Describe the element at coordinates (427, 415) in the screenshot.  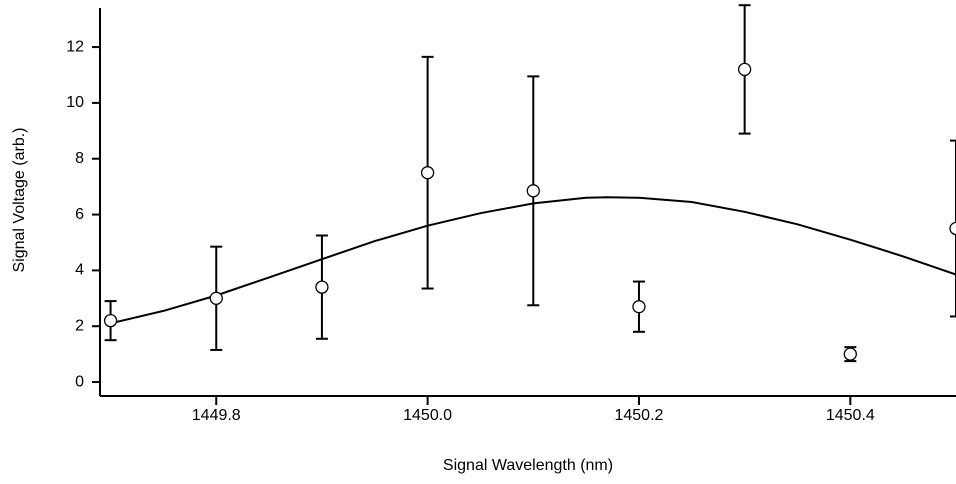
I see `x-tick-label: 1450.0` at that location.